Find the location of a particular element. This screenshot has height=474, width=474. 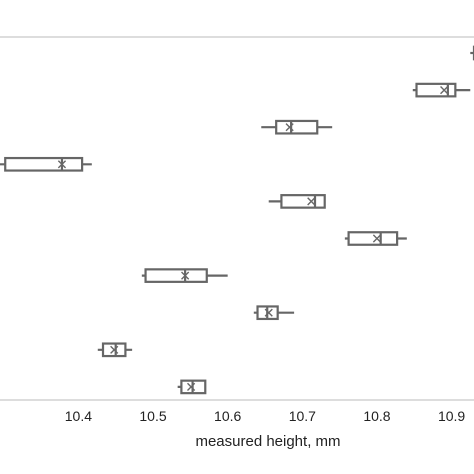

x-axis: 10.4 10.5 10.6 10.7 10.8 10.9 is located at coordinates (265, 416).